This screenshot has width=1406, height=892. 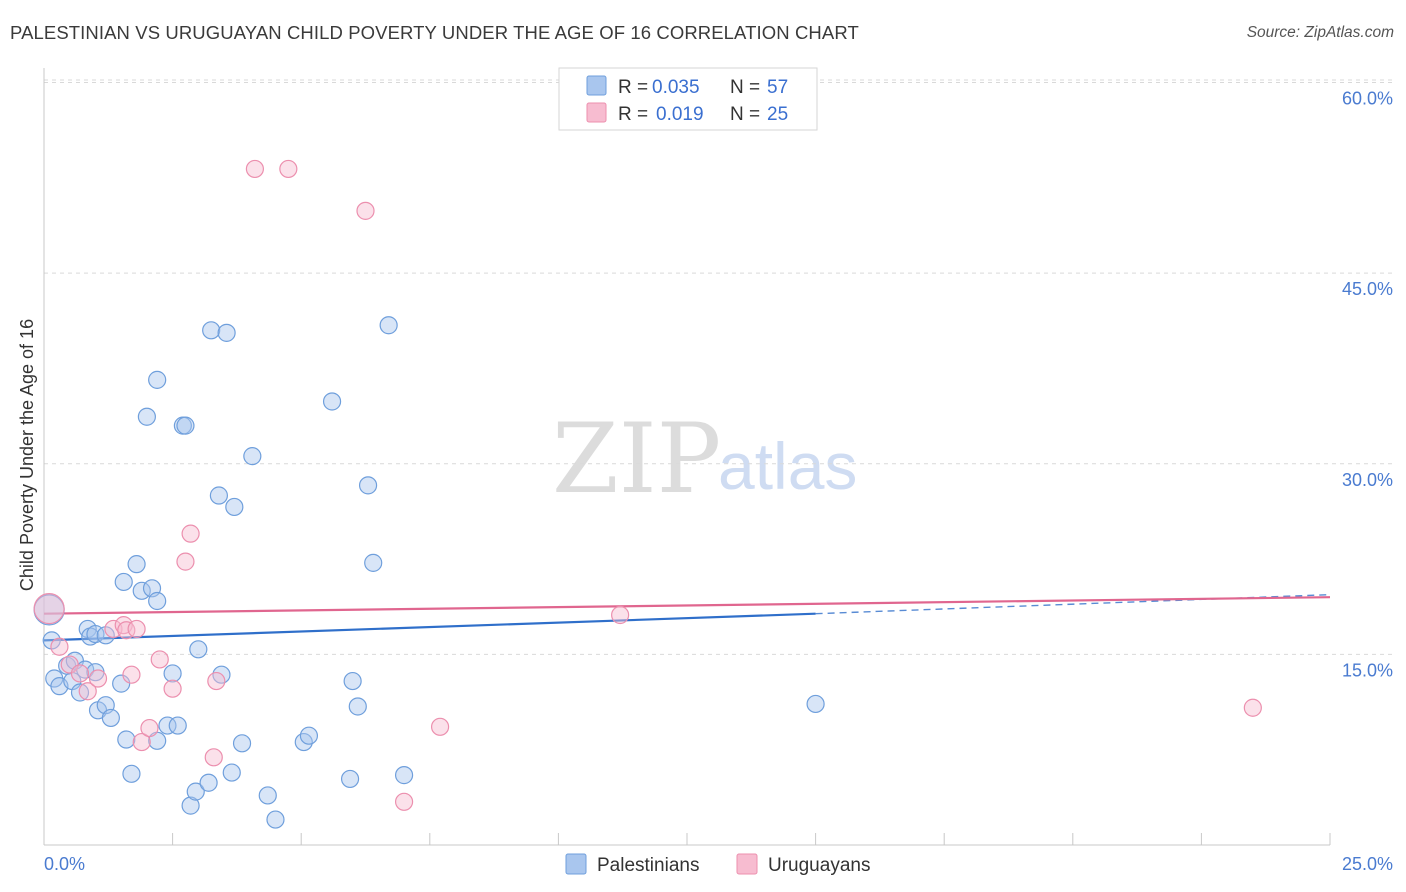 I want to click on series-legend-label-uruguayans: Uruguayans, so click(x=819, y=865).